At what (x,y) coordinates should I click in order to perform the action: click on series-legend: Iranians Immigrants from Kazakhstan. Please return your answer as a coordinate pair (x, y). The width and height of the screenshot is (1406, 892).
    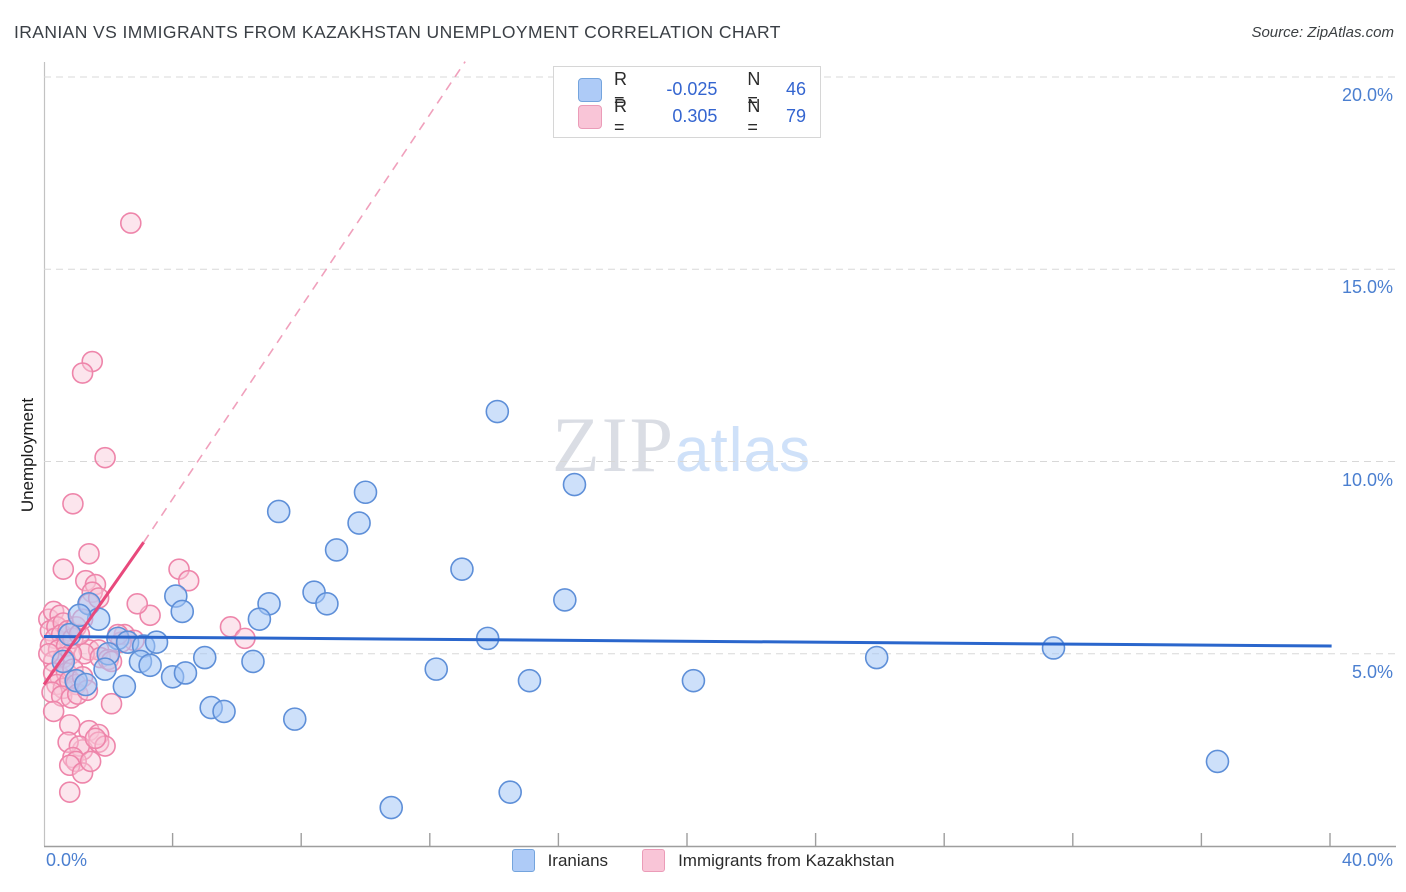
    Looking at the image, I should click on (703, 860).